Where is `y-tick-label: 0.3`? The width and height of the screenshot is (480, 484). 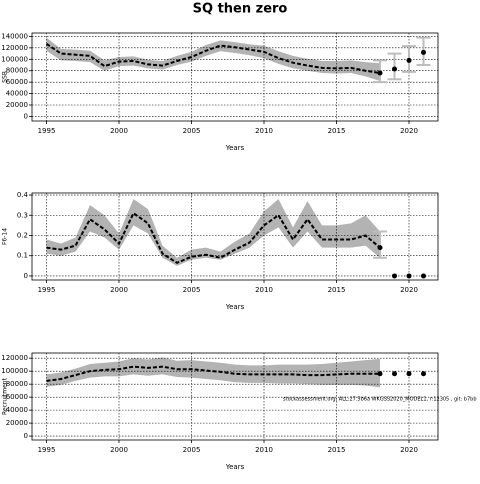 y-tick-label: 0.3 is located at coordinates (22, 215).